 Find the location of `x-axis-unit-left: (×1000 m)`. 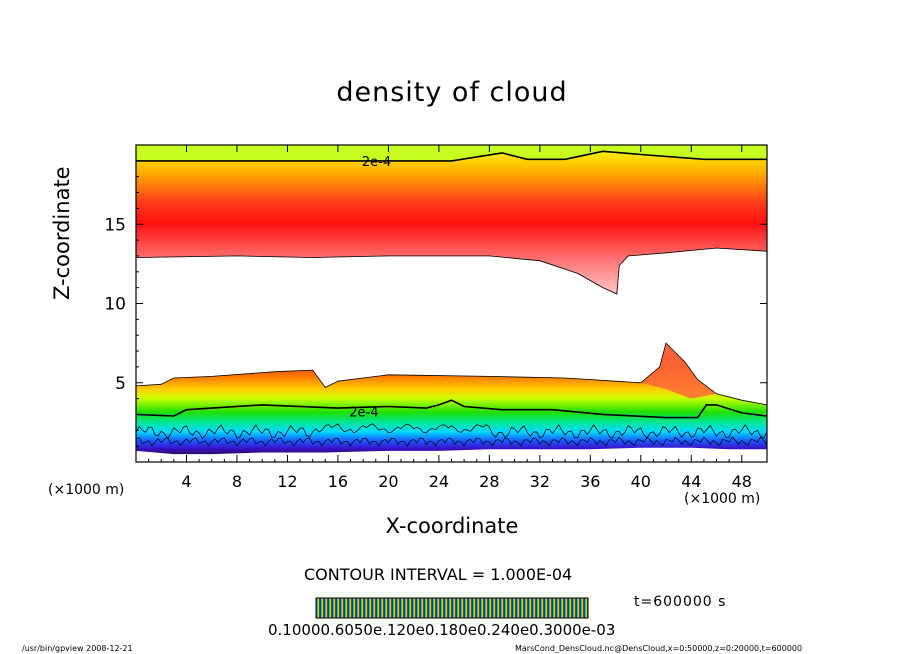

x-axis-unit-left: (×1000 m) is located at coordinates (86, 490).